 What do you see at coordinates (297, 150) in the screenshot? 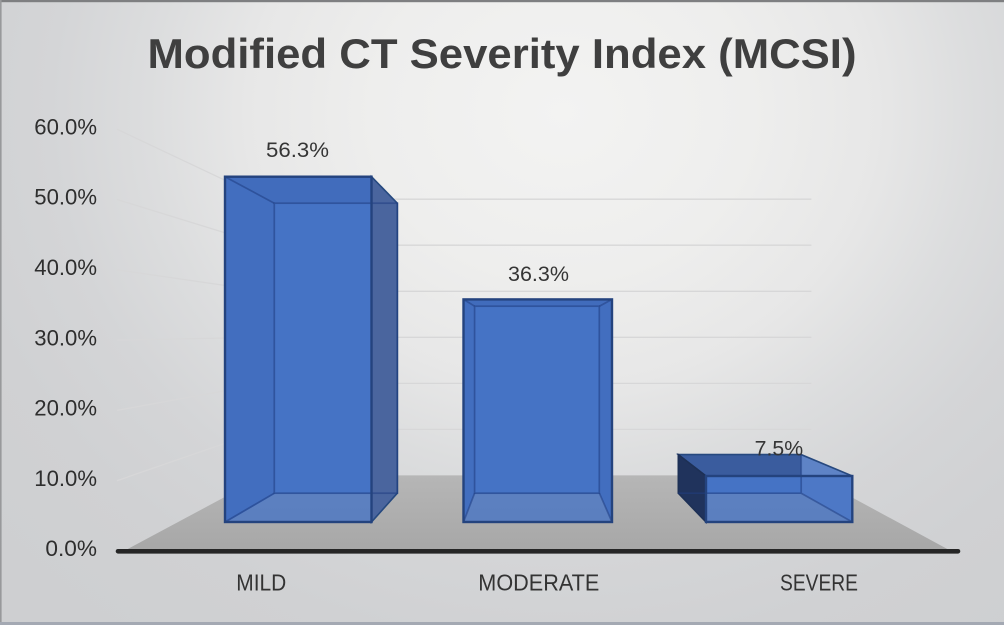
I see `svg-text: 56.3%` at bounding box center [297, 150].